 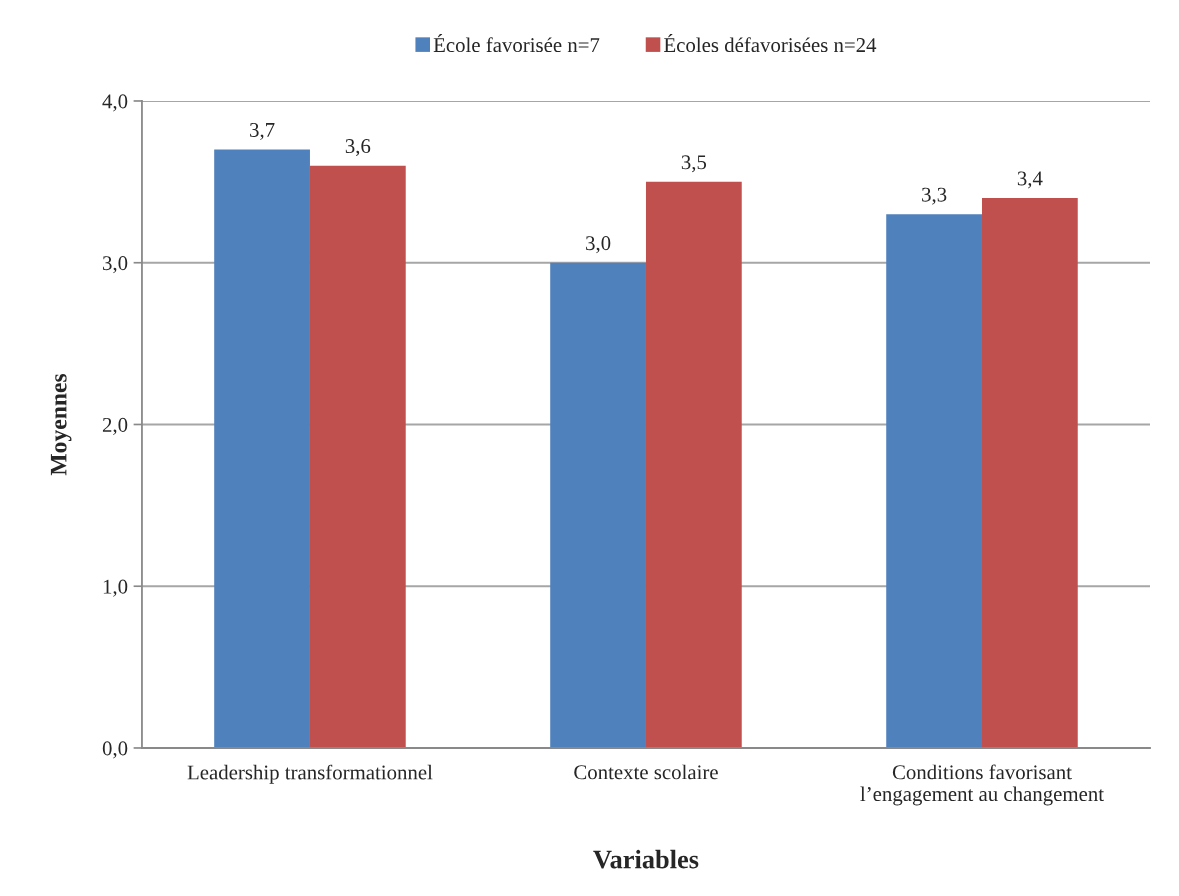 I want to click on y-tick-label: 4,0, so click(x=115, y=103).